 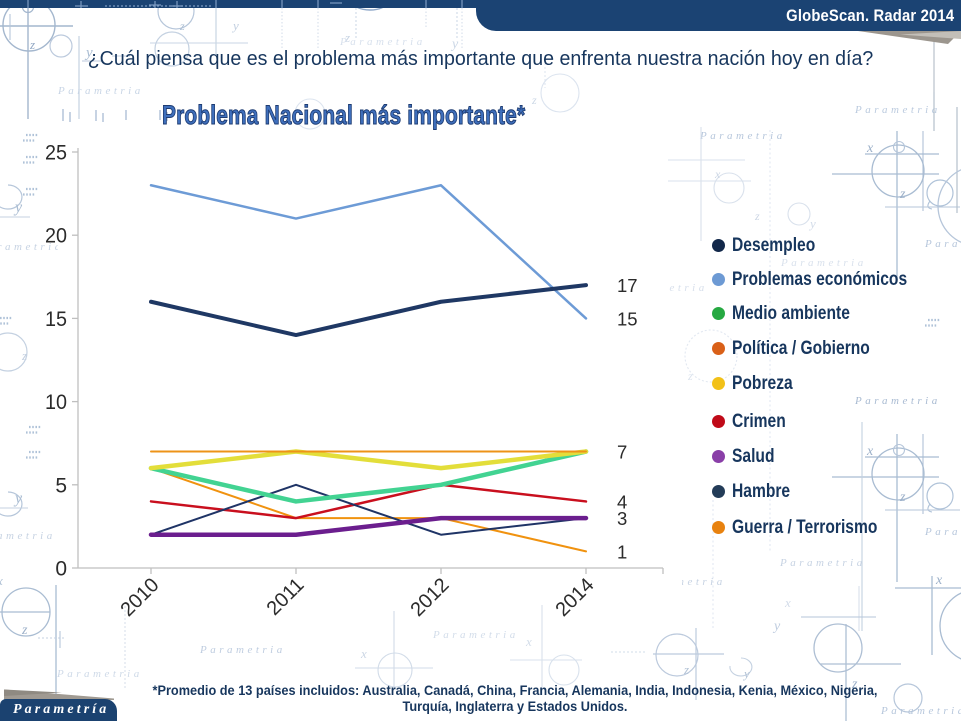 I want to click on banner-fold, so click(x=909, y=37).